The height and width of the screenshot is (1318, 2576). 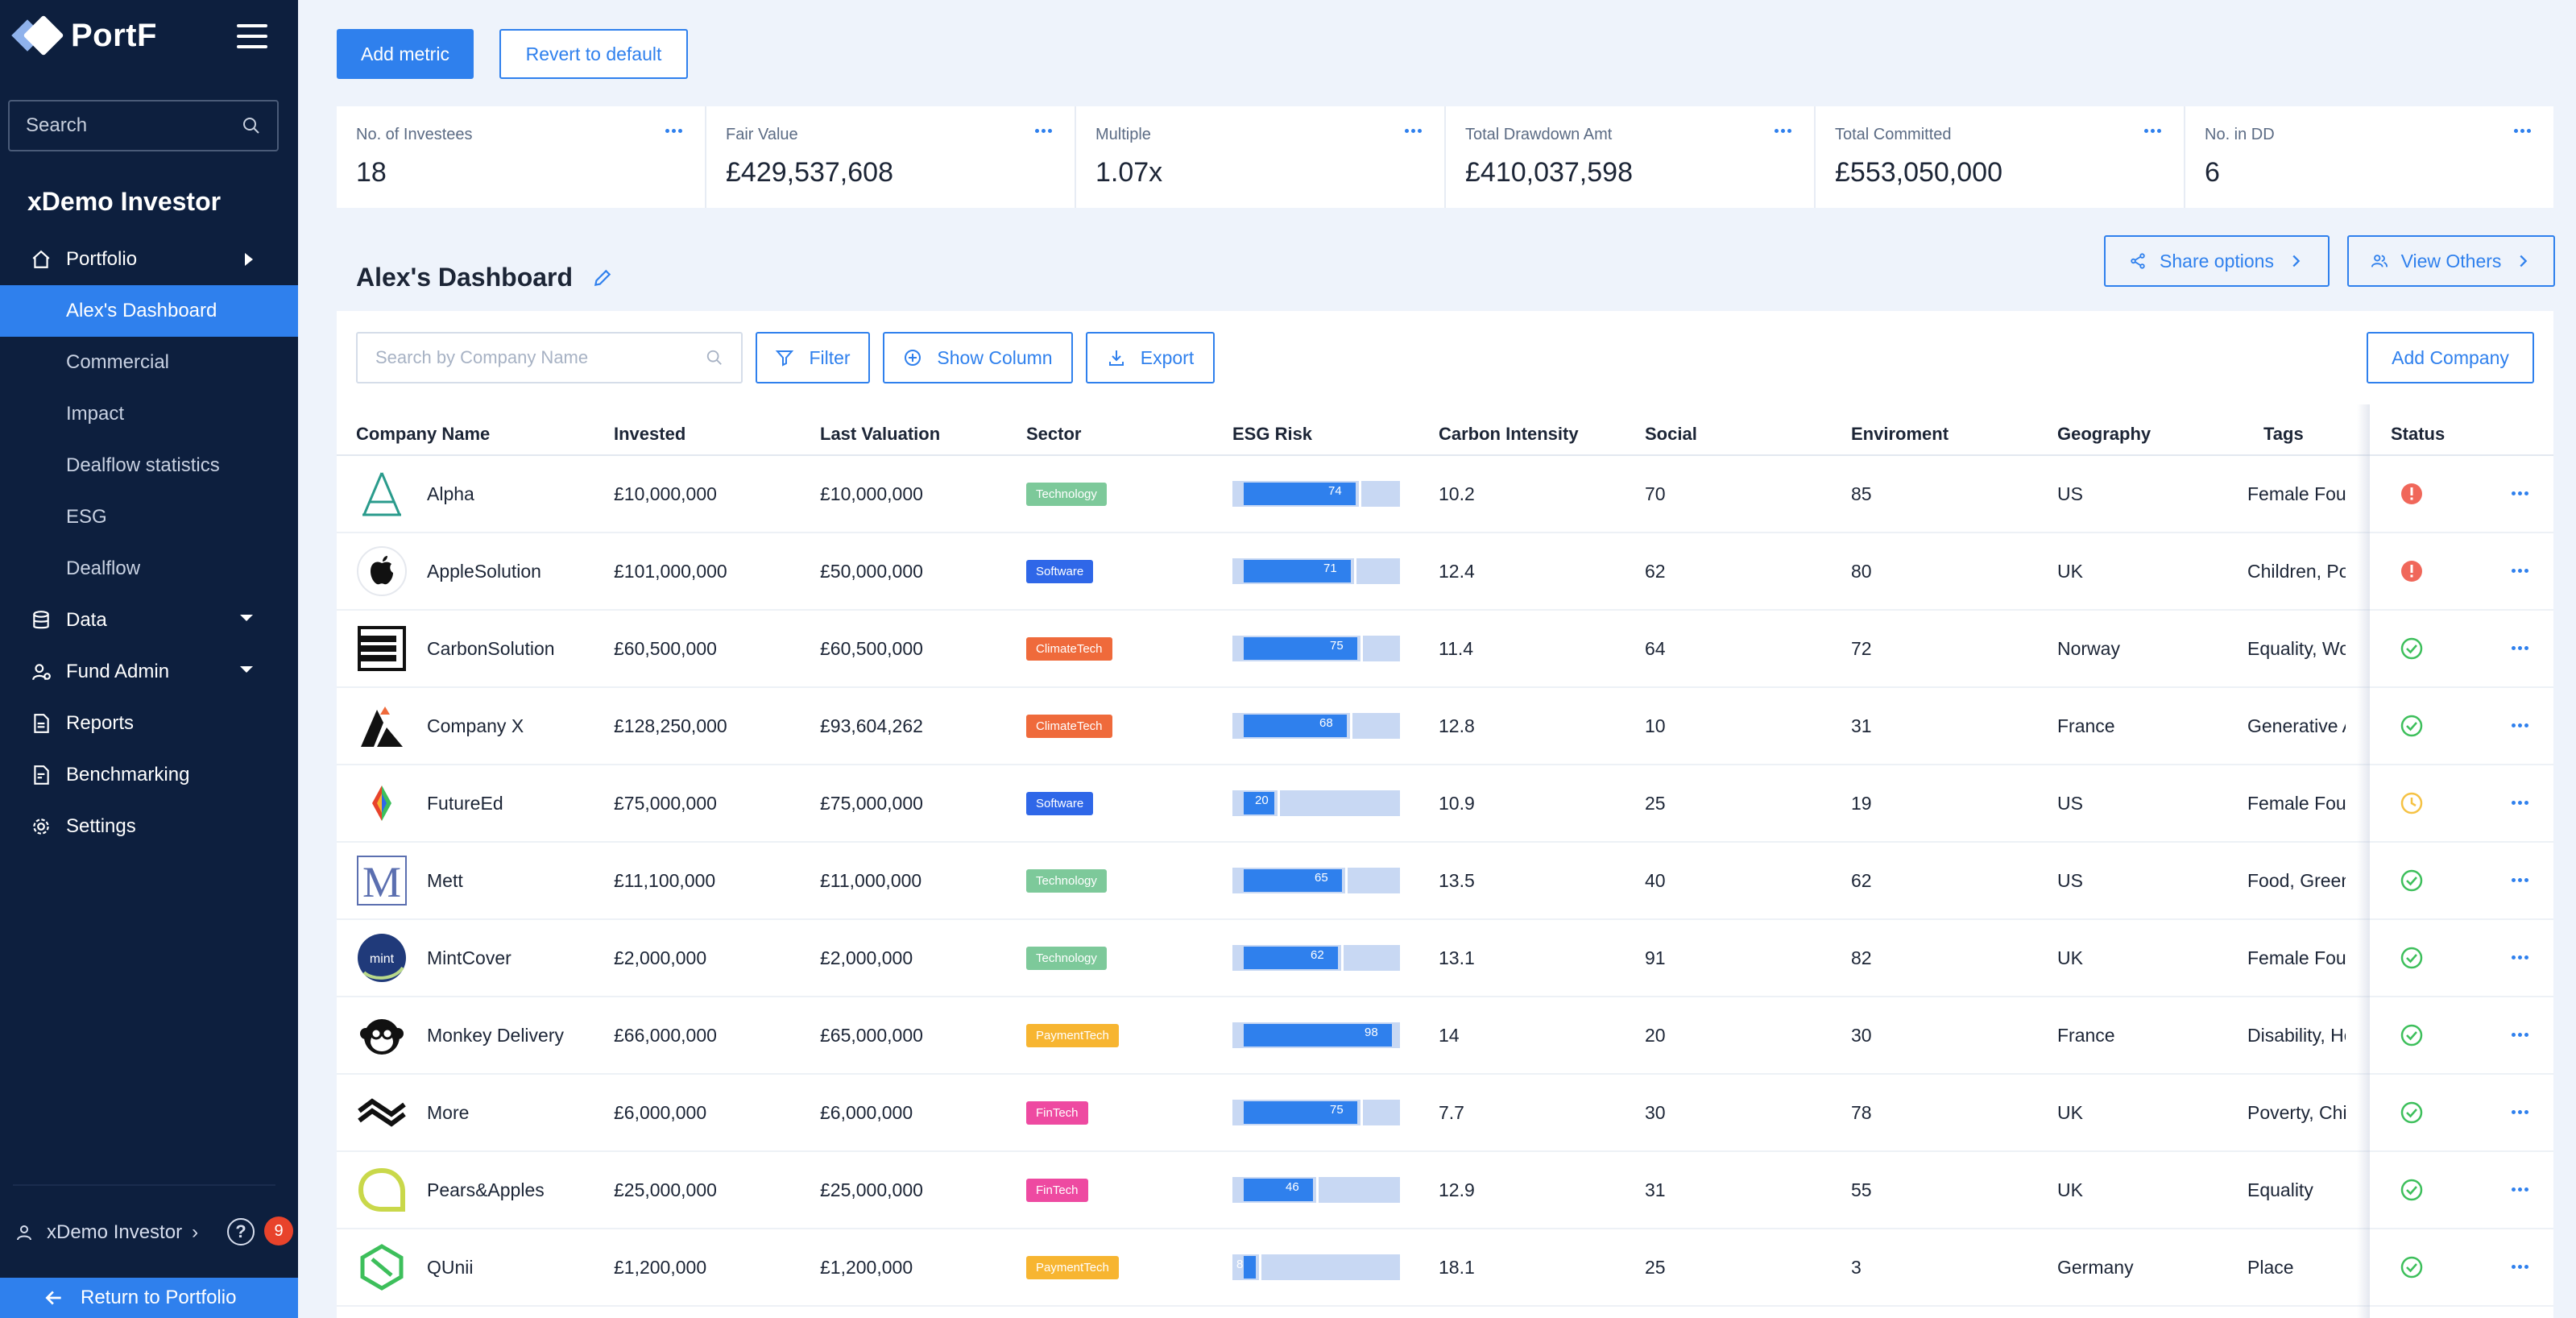 What do you see at coordinates (252, 36) in the screenshot?
I see `menu-toggle-icon` at bounding box center [252, 36].